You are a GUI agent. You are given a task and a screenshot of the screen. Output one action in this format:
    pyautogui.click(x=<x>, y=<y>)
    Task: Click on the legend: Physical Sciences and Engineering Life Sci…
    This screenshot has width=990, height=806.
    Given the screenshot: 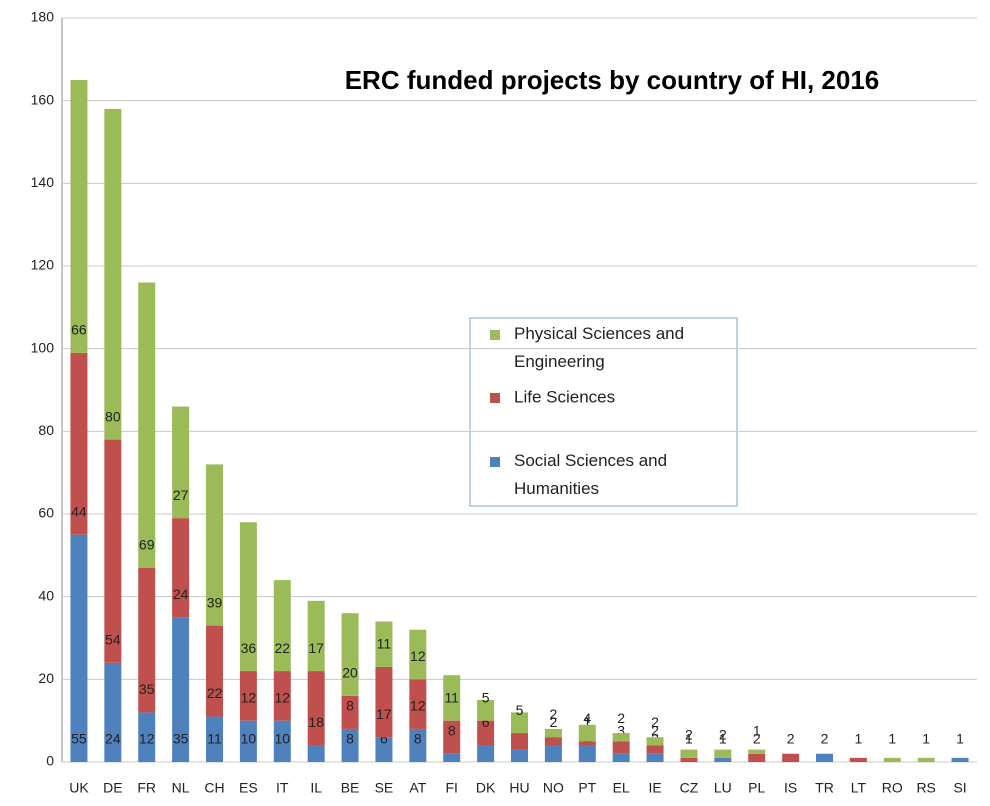 What is the action you would take?
    pyautogui.click(x=603, y=412)
    